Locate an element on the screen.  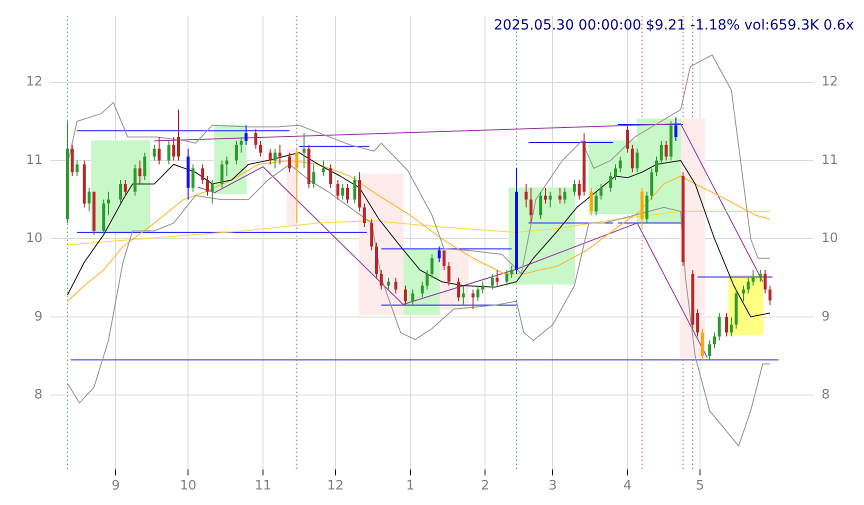
y2-tick-label: 12 is located at coordinates (829, 82).